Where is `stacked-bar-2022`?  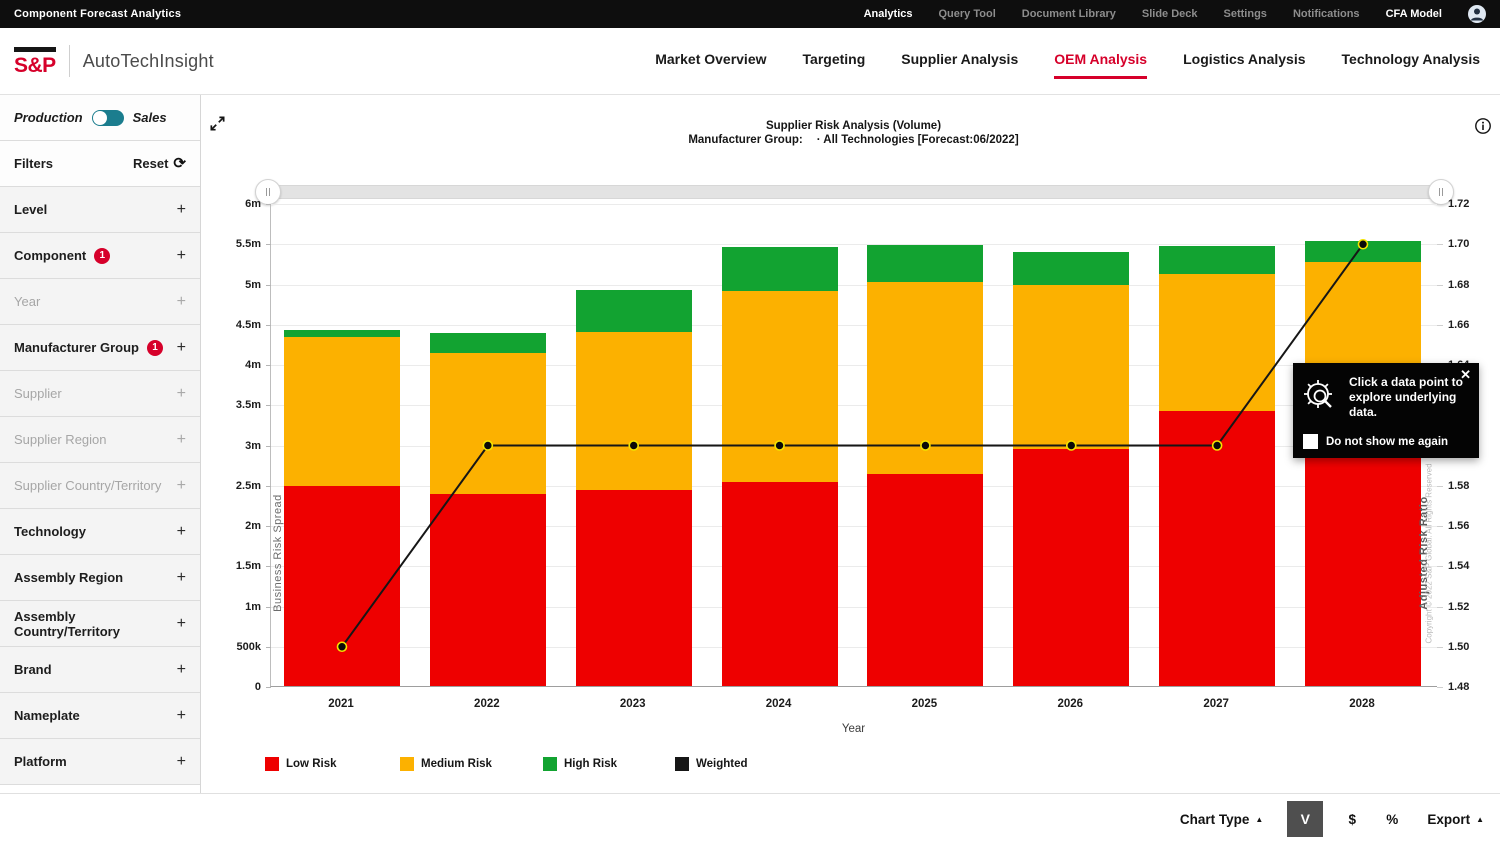
stacked-bar-2022 is located at coordinates (487, 509).